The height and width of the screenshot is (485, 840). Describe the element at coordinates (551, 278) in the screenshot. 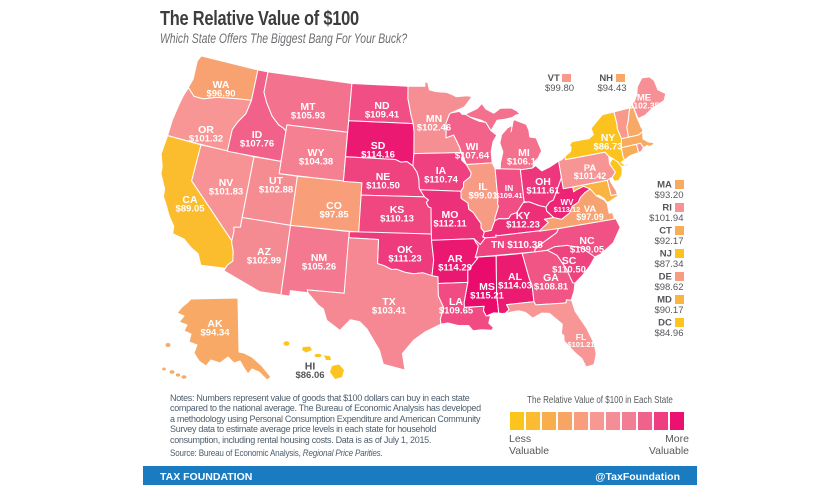

I see `svg-text: GA` at that location.